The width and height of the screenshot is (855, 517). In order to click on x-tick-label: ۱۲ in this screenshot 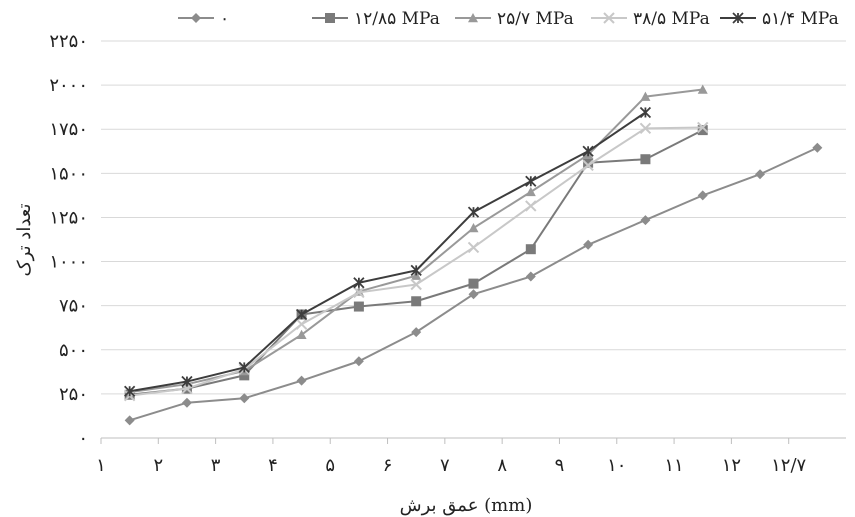, I will do `click(731, 465)`.